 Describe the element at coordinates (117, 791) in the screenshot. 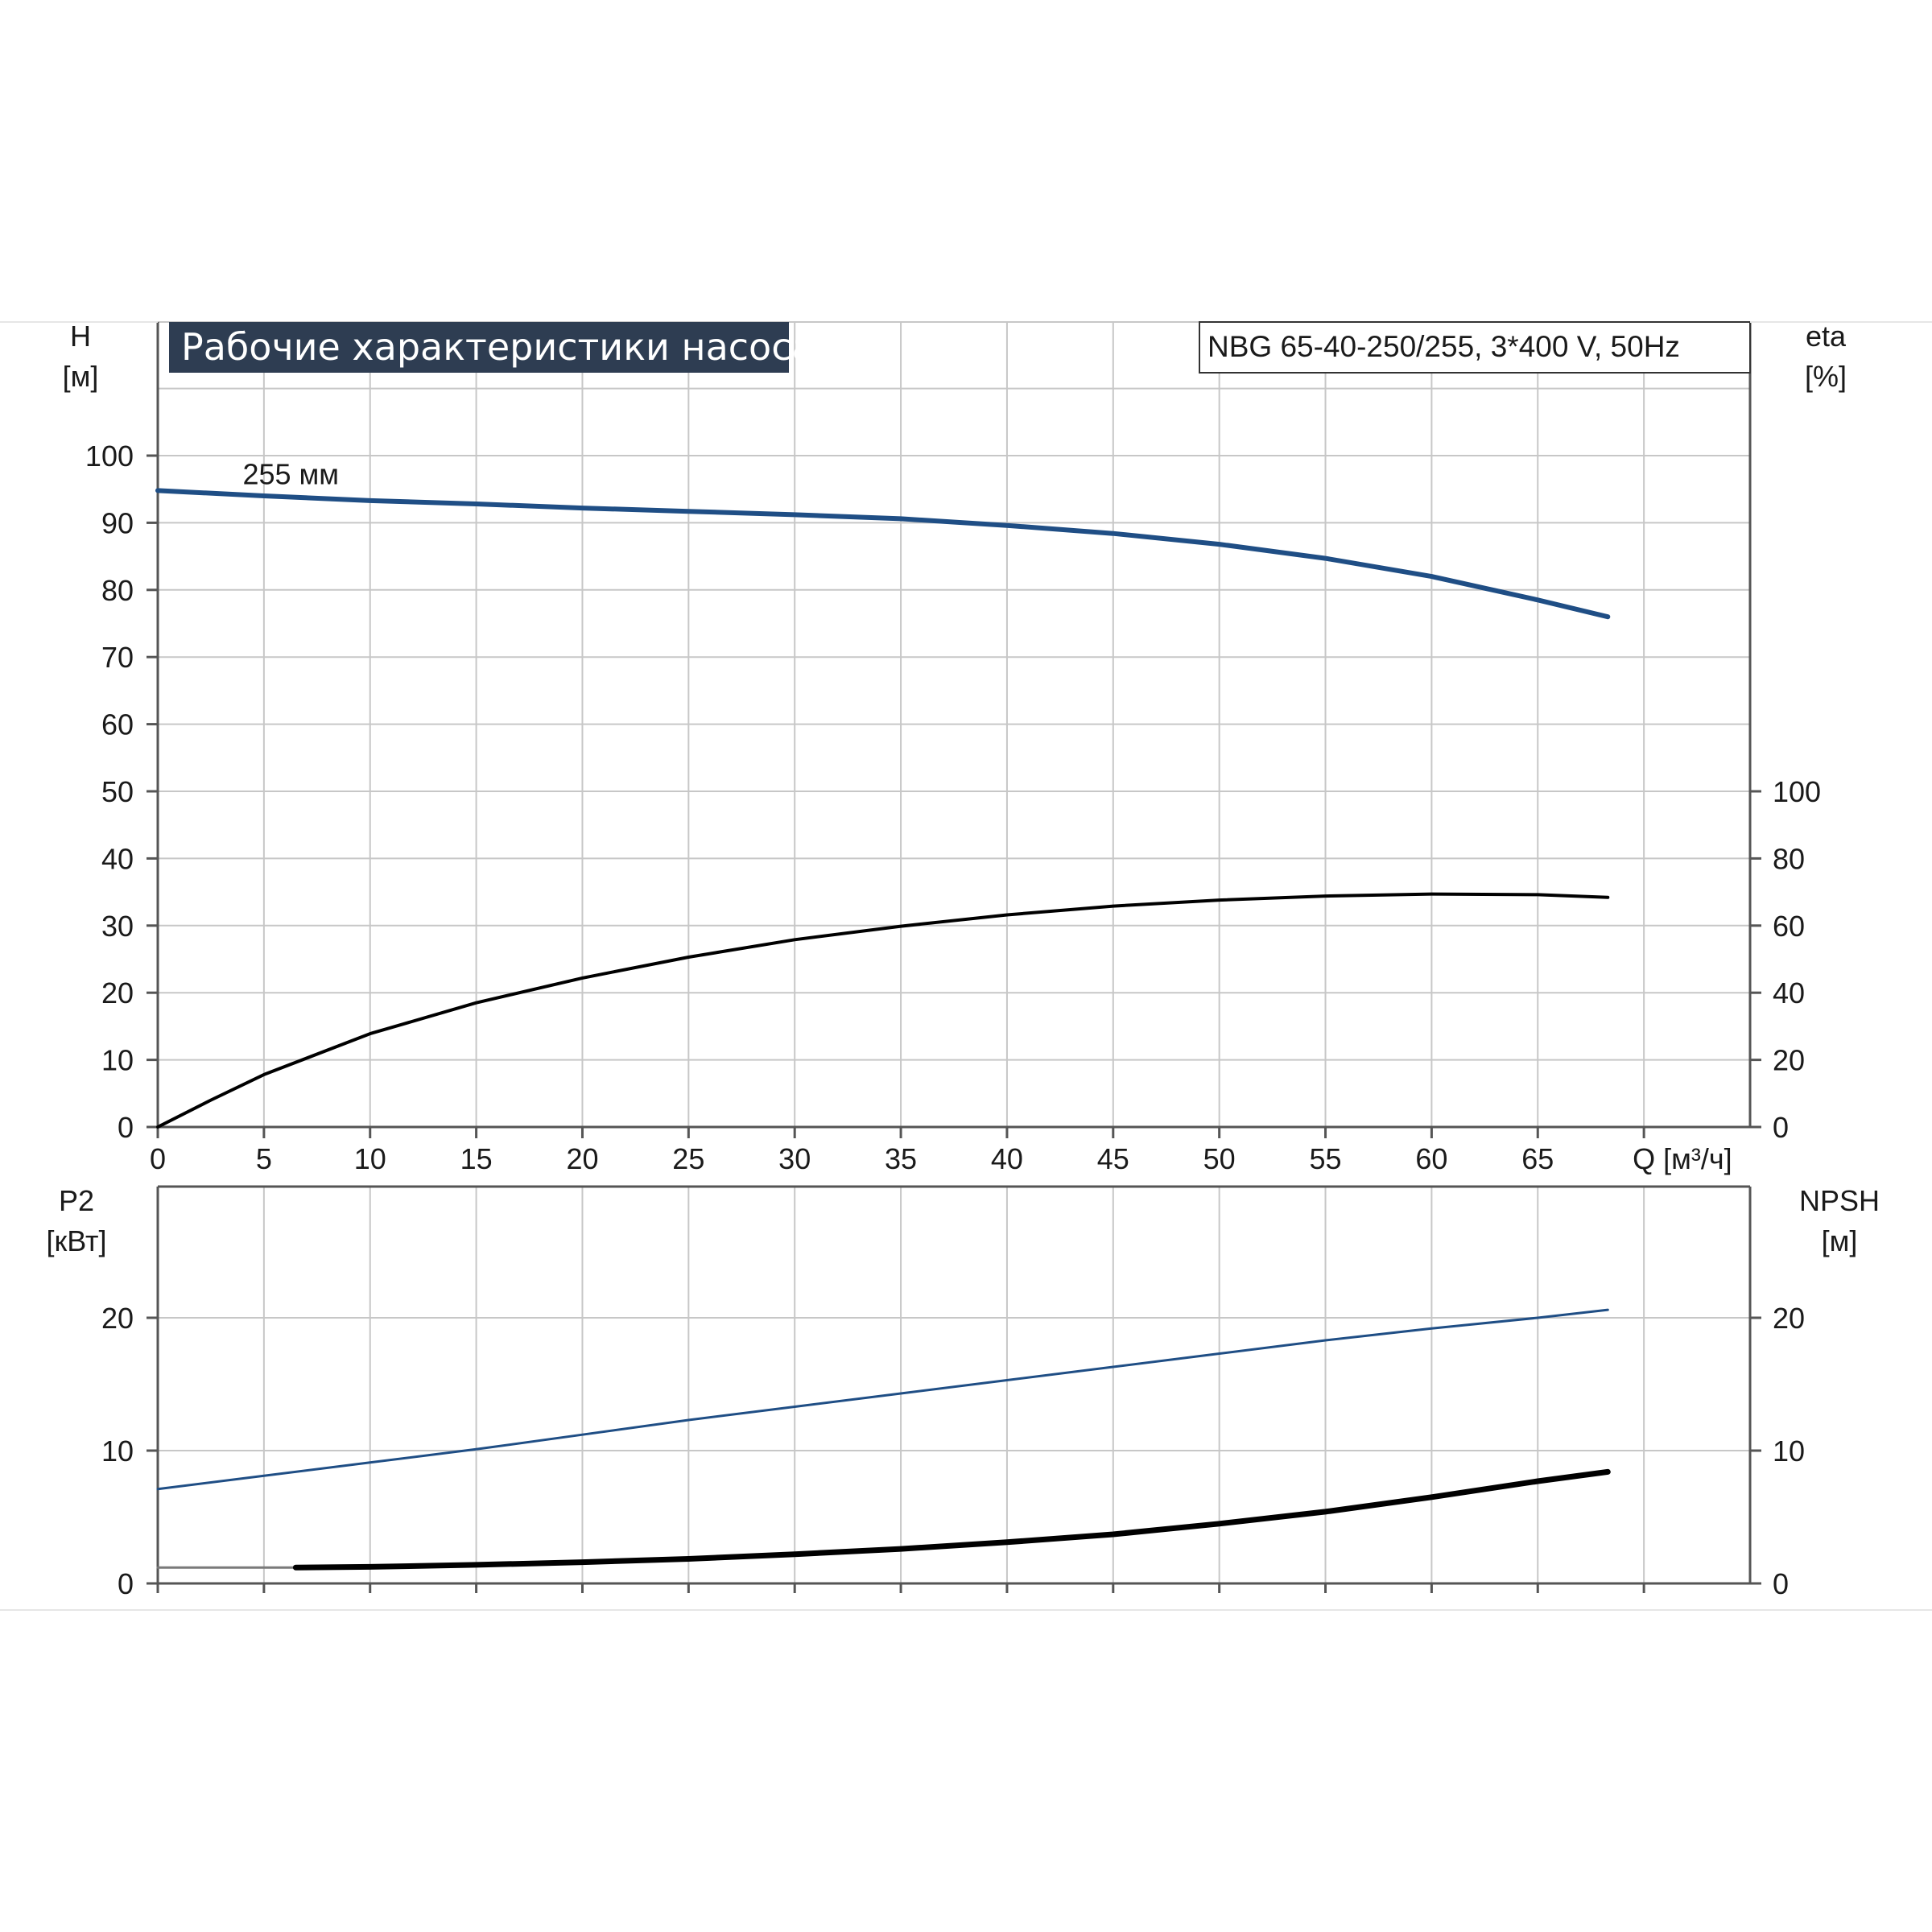

I see `y-tick-label: 50` at that location.